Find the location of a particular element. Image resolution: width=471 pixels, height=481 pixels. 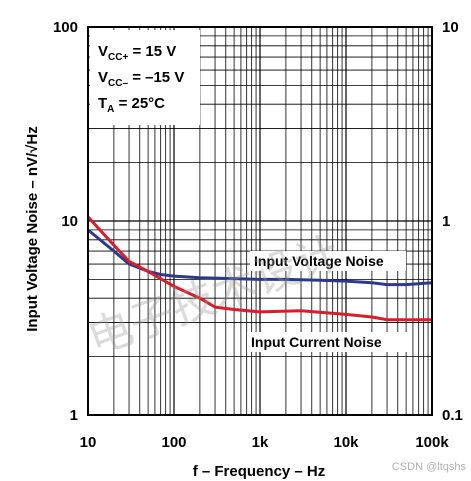

condition-vcc-plus: VCC+ = 15 V is located at coordinates (137, 53).